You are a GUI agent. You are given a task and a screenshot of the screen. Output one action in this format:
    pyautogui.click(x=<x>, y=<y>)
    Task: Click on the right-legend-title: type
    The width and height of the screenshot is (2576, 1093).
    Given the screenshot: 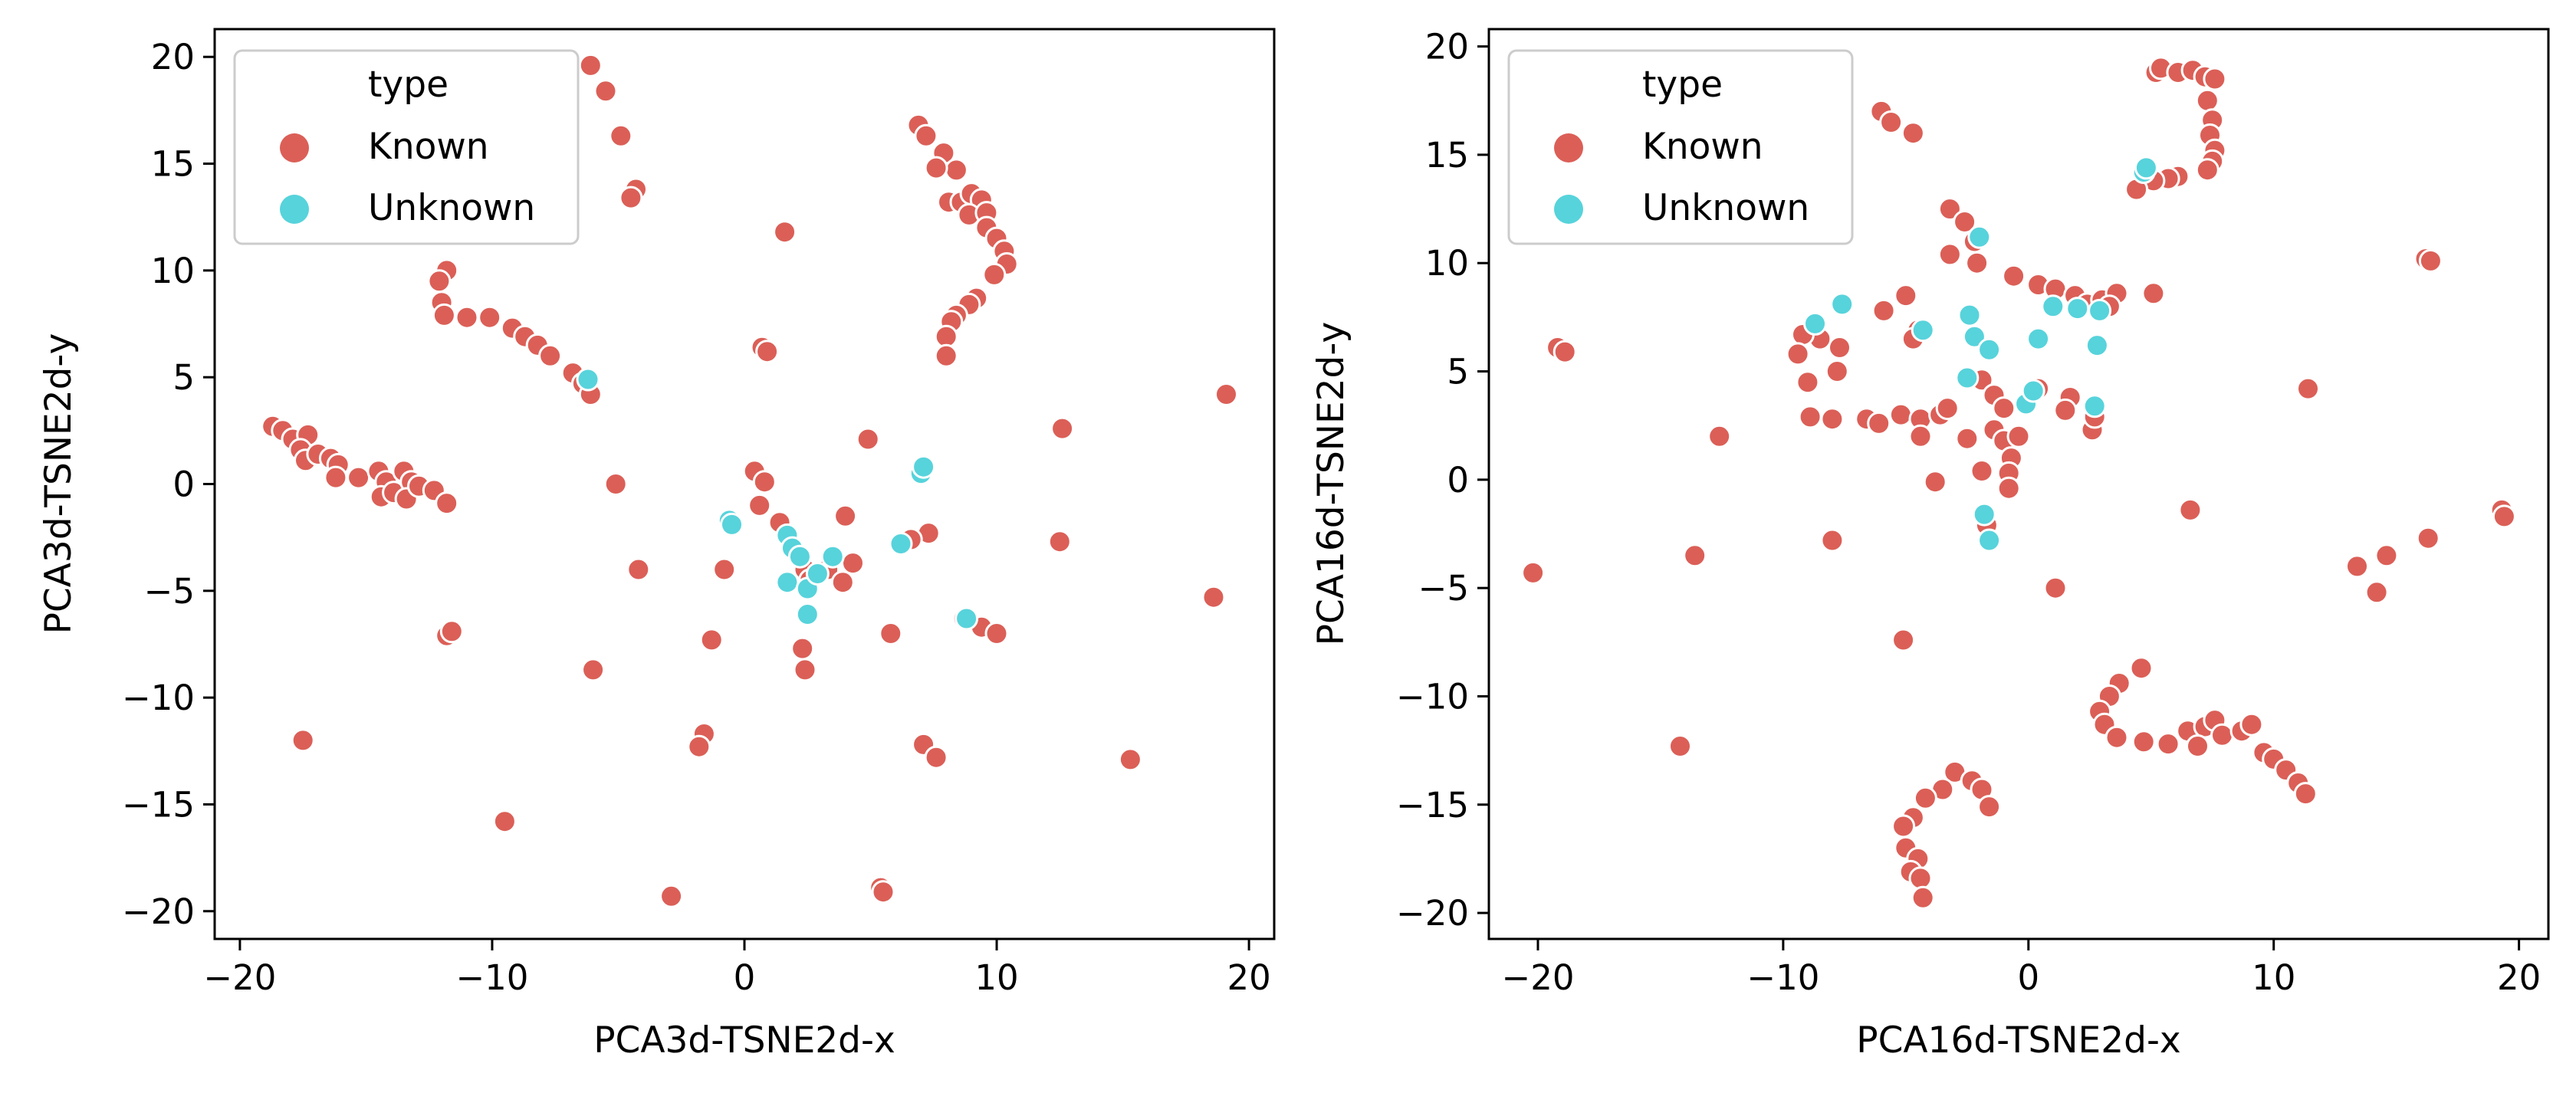 What is the action you would take?
    pyautogui.click(x=1683, y=85)
    